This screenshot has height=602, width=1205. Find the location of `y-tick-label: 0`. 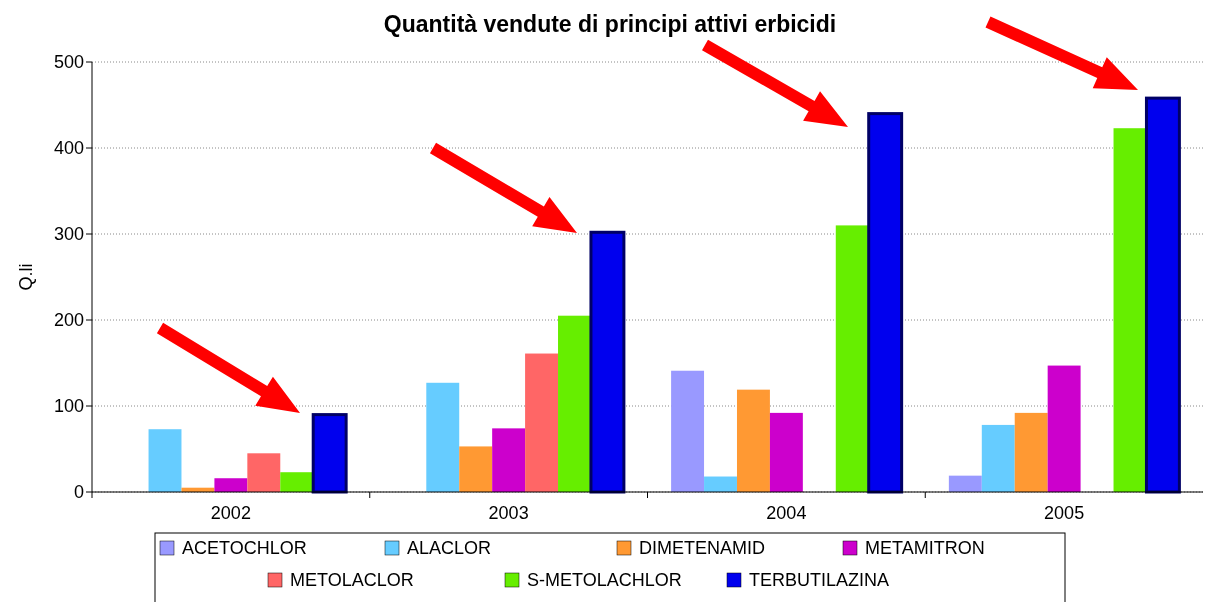

y-tick-label: 0 is located at coordinates (78, 492).